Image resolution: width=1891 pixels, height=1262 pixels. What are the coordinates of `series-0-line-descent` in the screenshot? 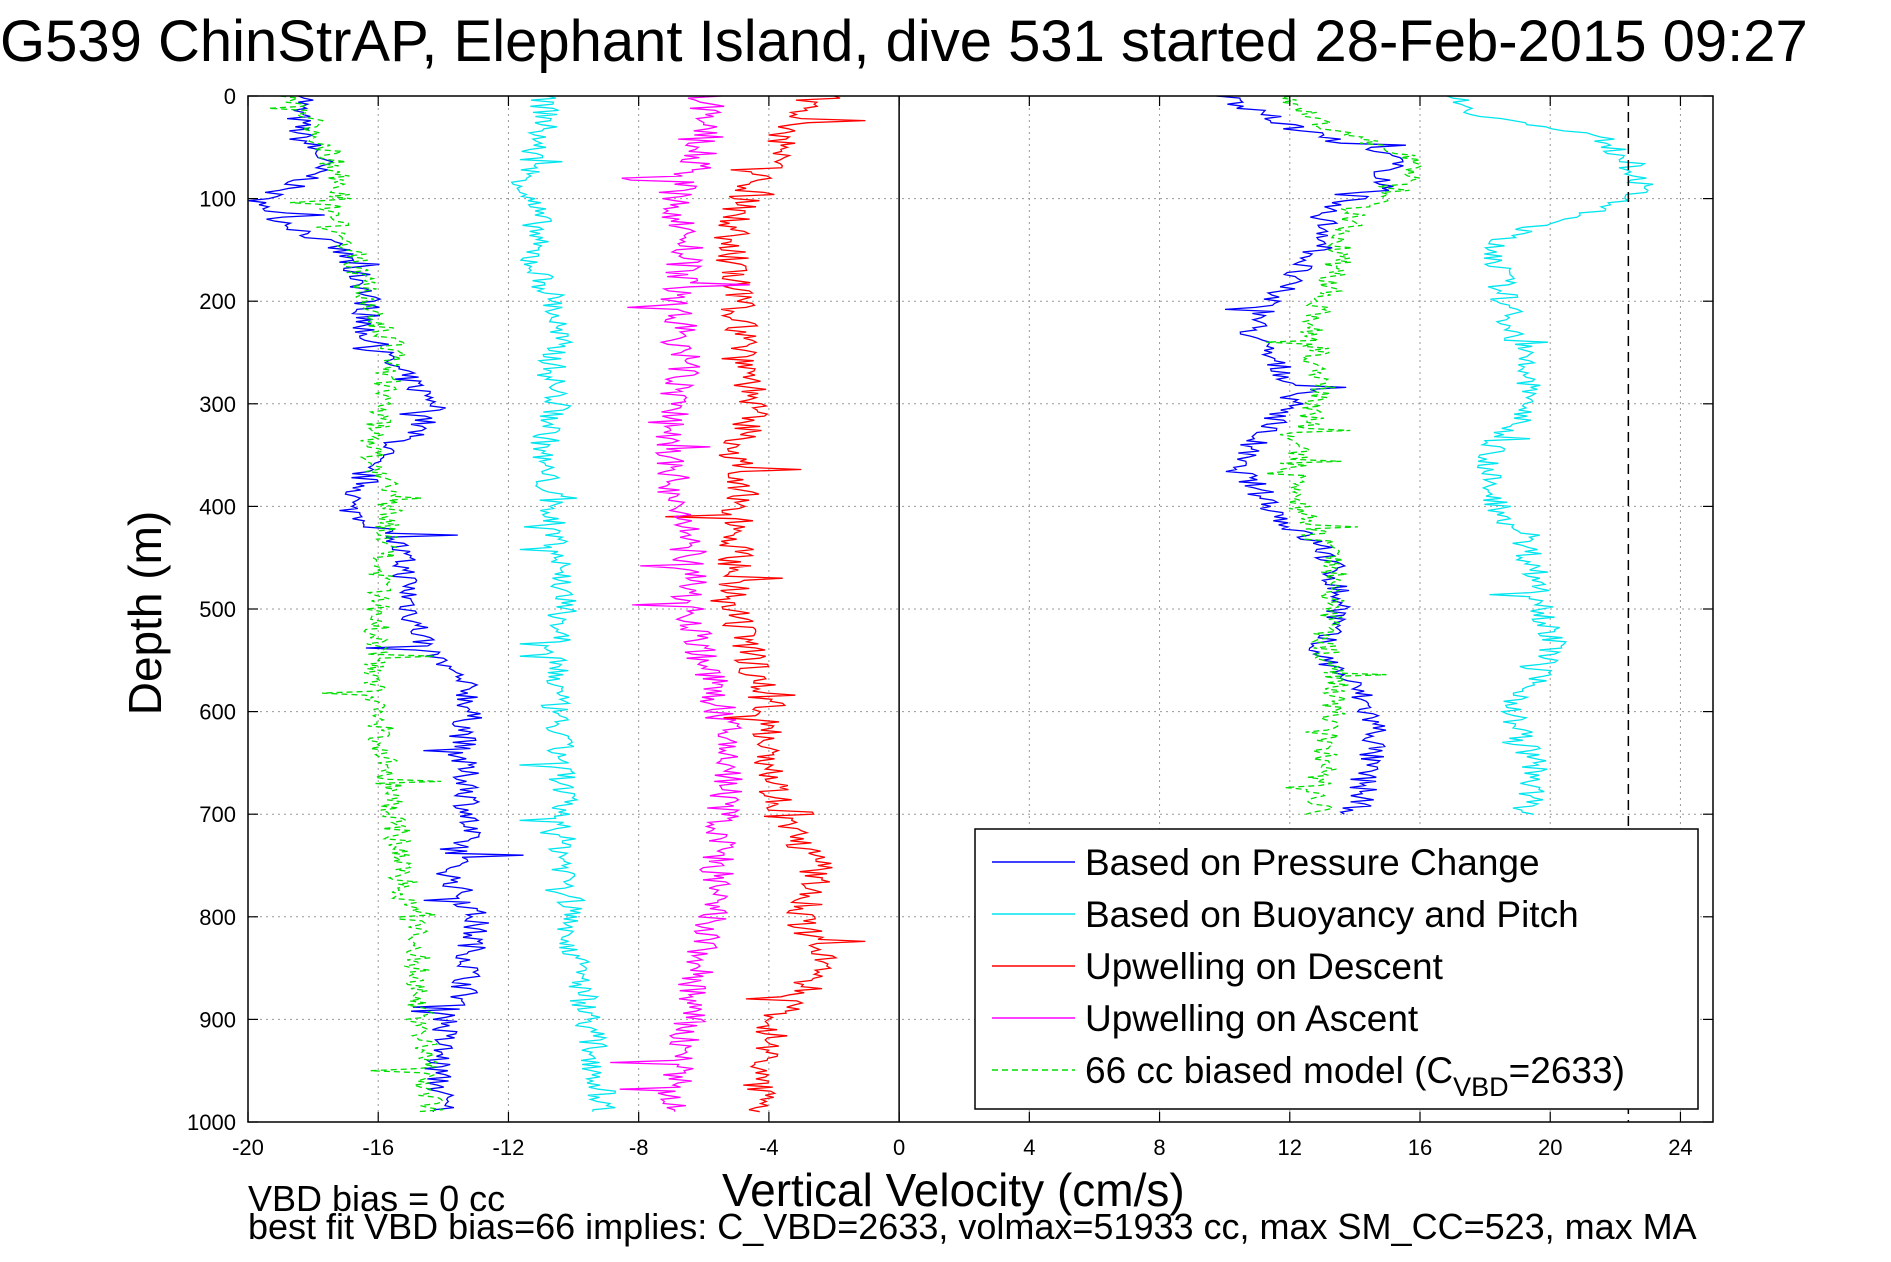 It's located at (386, 604).